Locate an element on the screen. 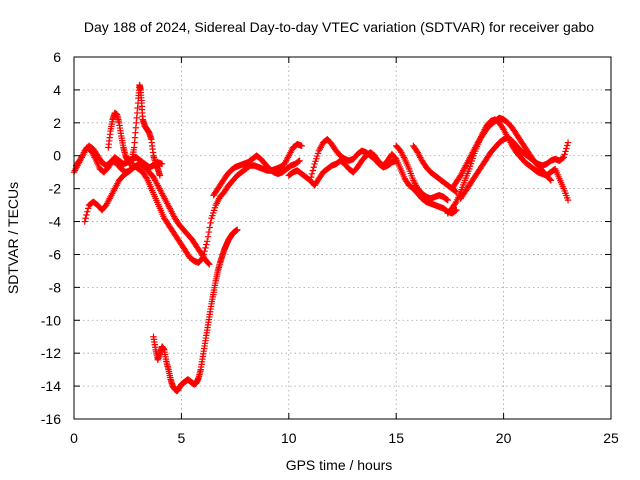 The width and height of the screenshot is (640, 480). y-tick-labels: -16 -14 -12 -10 -8 -6 -4 -2 0 2 4 6 is located at coordinates (51, 238).